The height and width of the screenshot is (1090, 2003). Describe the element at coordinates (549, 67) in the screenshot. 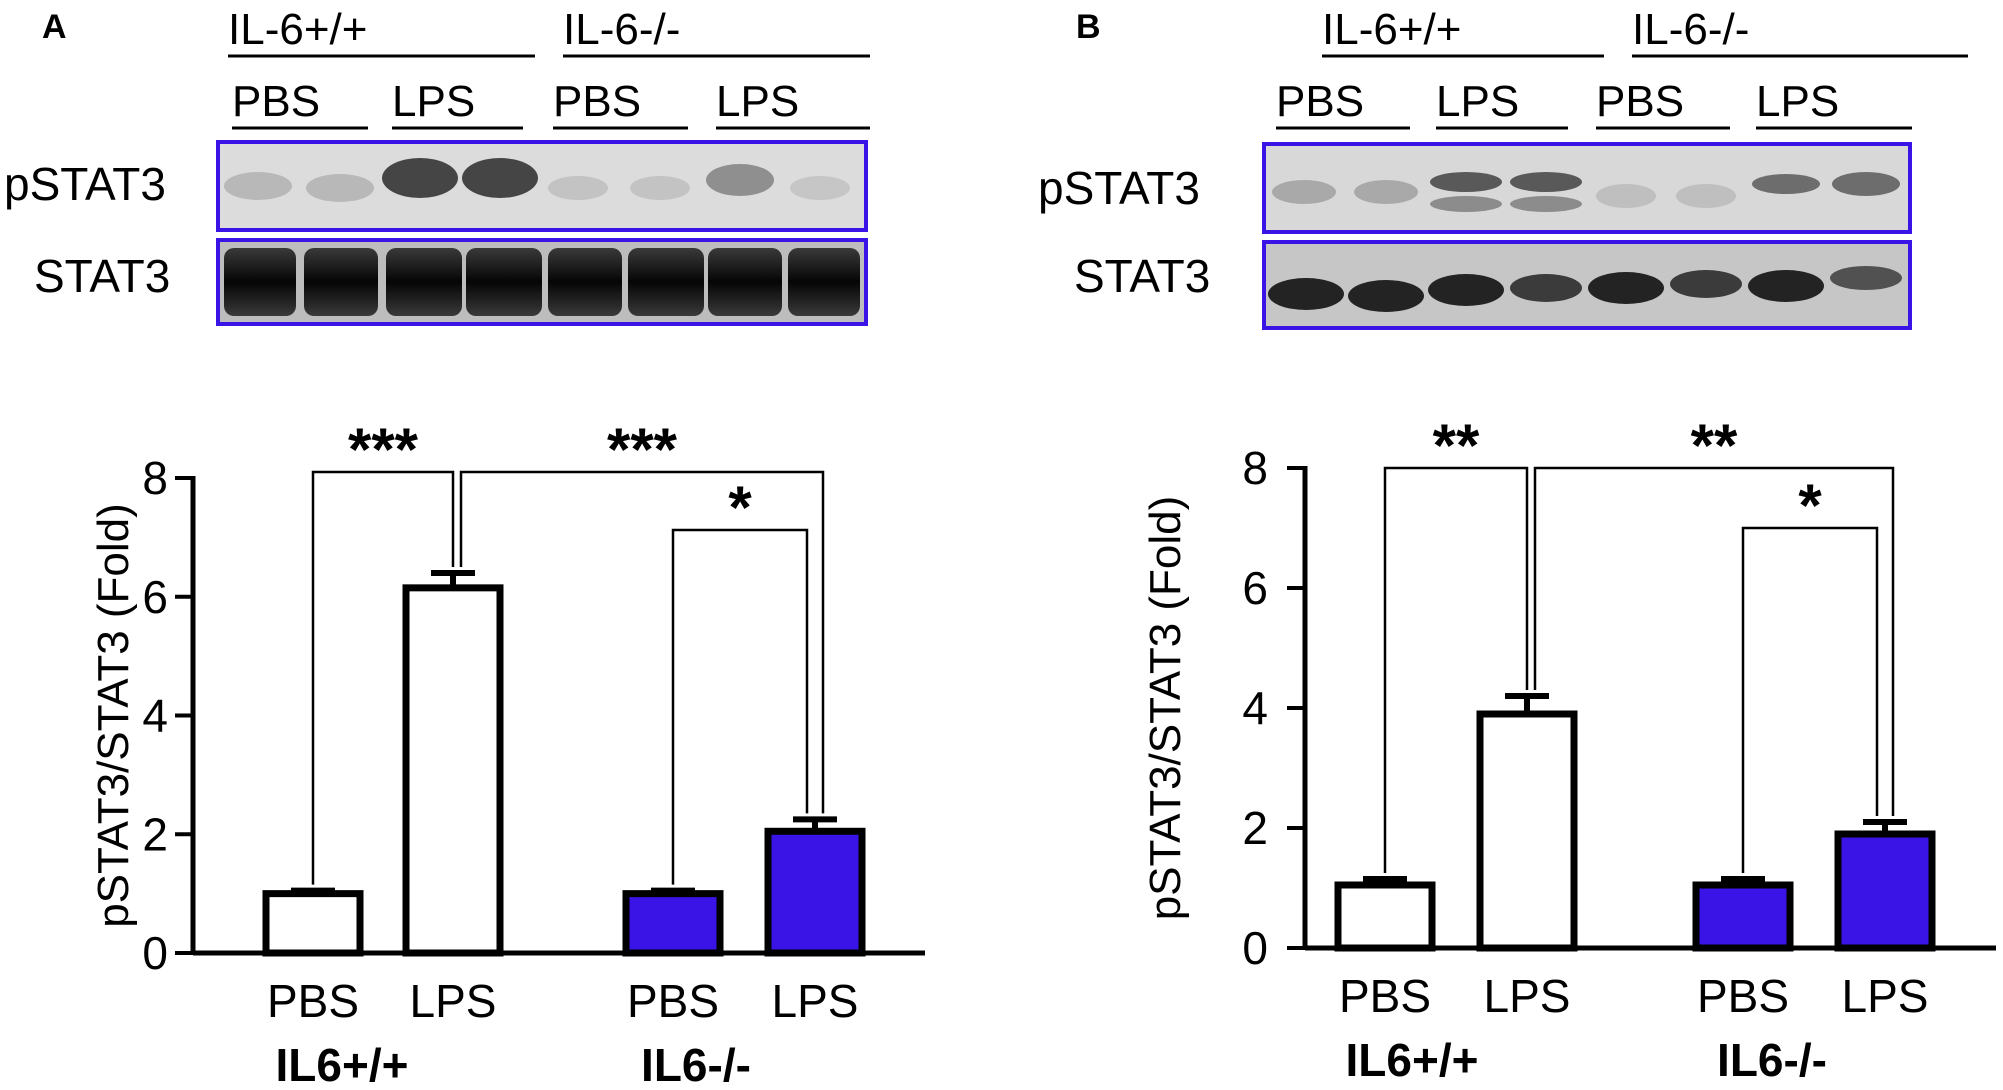

I see `panel-a-blot-header: IL-6+/+ IL-6-/- PBS LPS PBS LPS` at that location.